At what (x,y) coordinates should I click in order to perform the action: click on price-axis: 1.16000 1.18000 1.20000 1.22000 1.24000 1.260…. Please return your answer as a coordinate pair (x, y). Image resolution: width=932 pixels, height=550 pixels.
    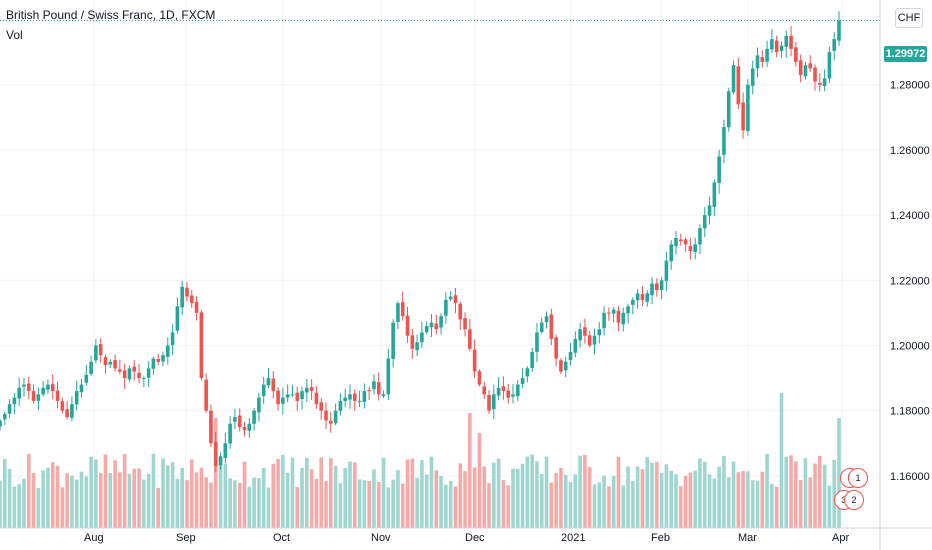
    Looking at the image, I should click on (904, 275).